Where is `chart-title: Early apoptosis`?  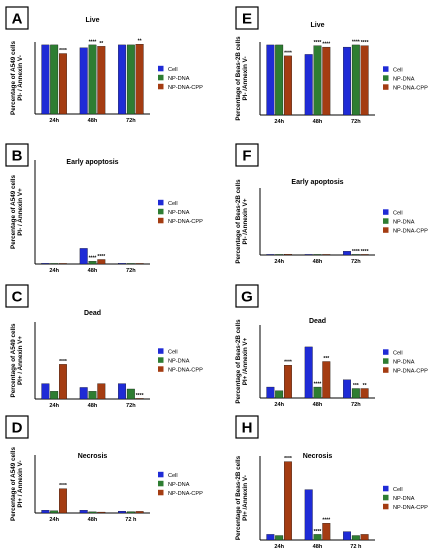 chart-title: Early apoptosis is located at coordinates (92, 162).